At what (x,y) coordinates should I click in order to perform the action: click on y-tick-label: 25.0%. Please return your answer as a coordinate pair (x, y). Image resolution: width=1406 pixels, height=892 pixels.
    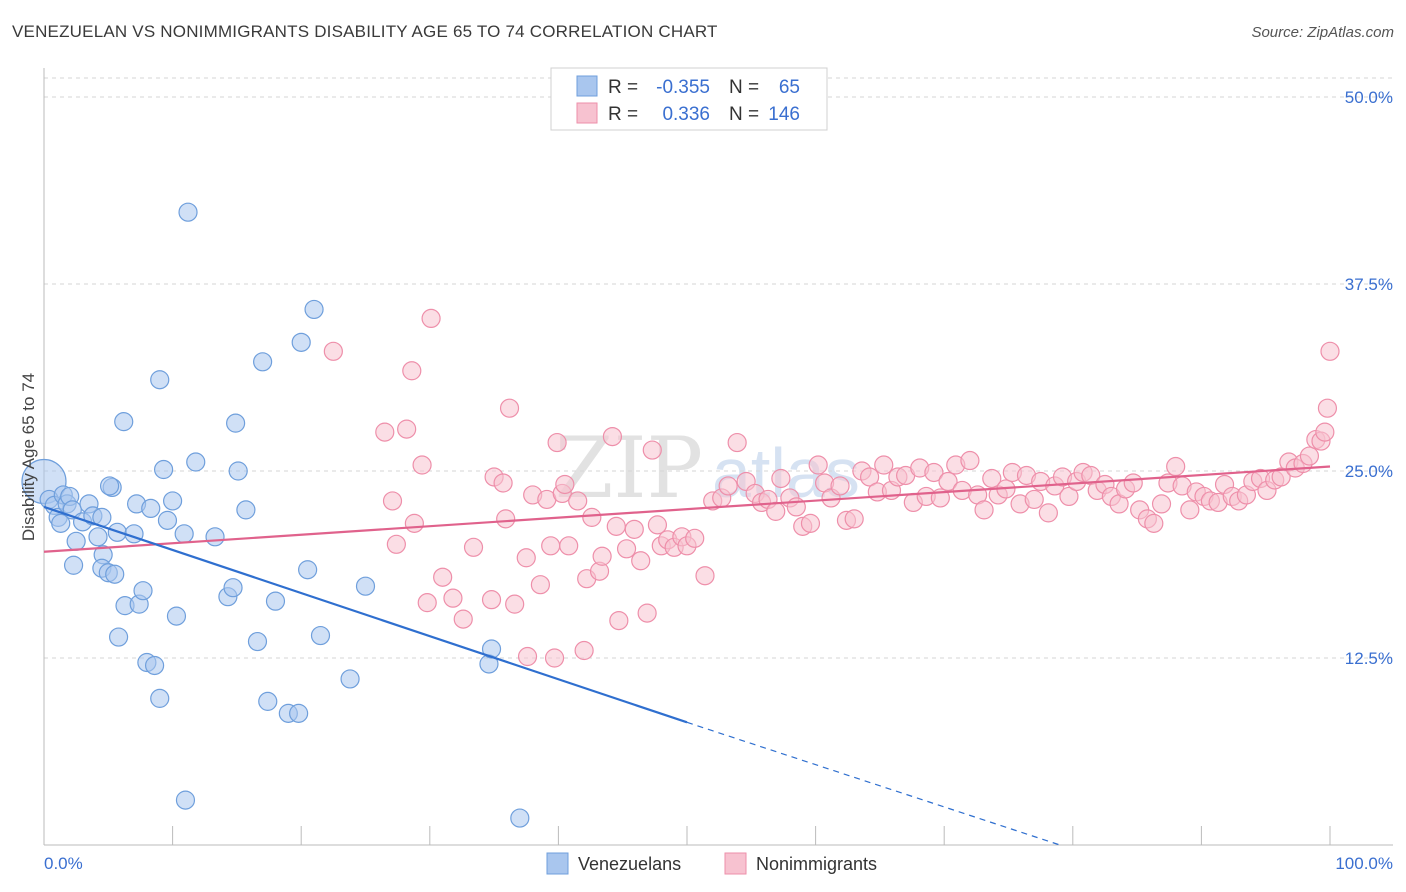
    Looking at the image, I should click on (1369, 471).